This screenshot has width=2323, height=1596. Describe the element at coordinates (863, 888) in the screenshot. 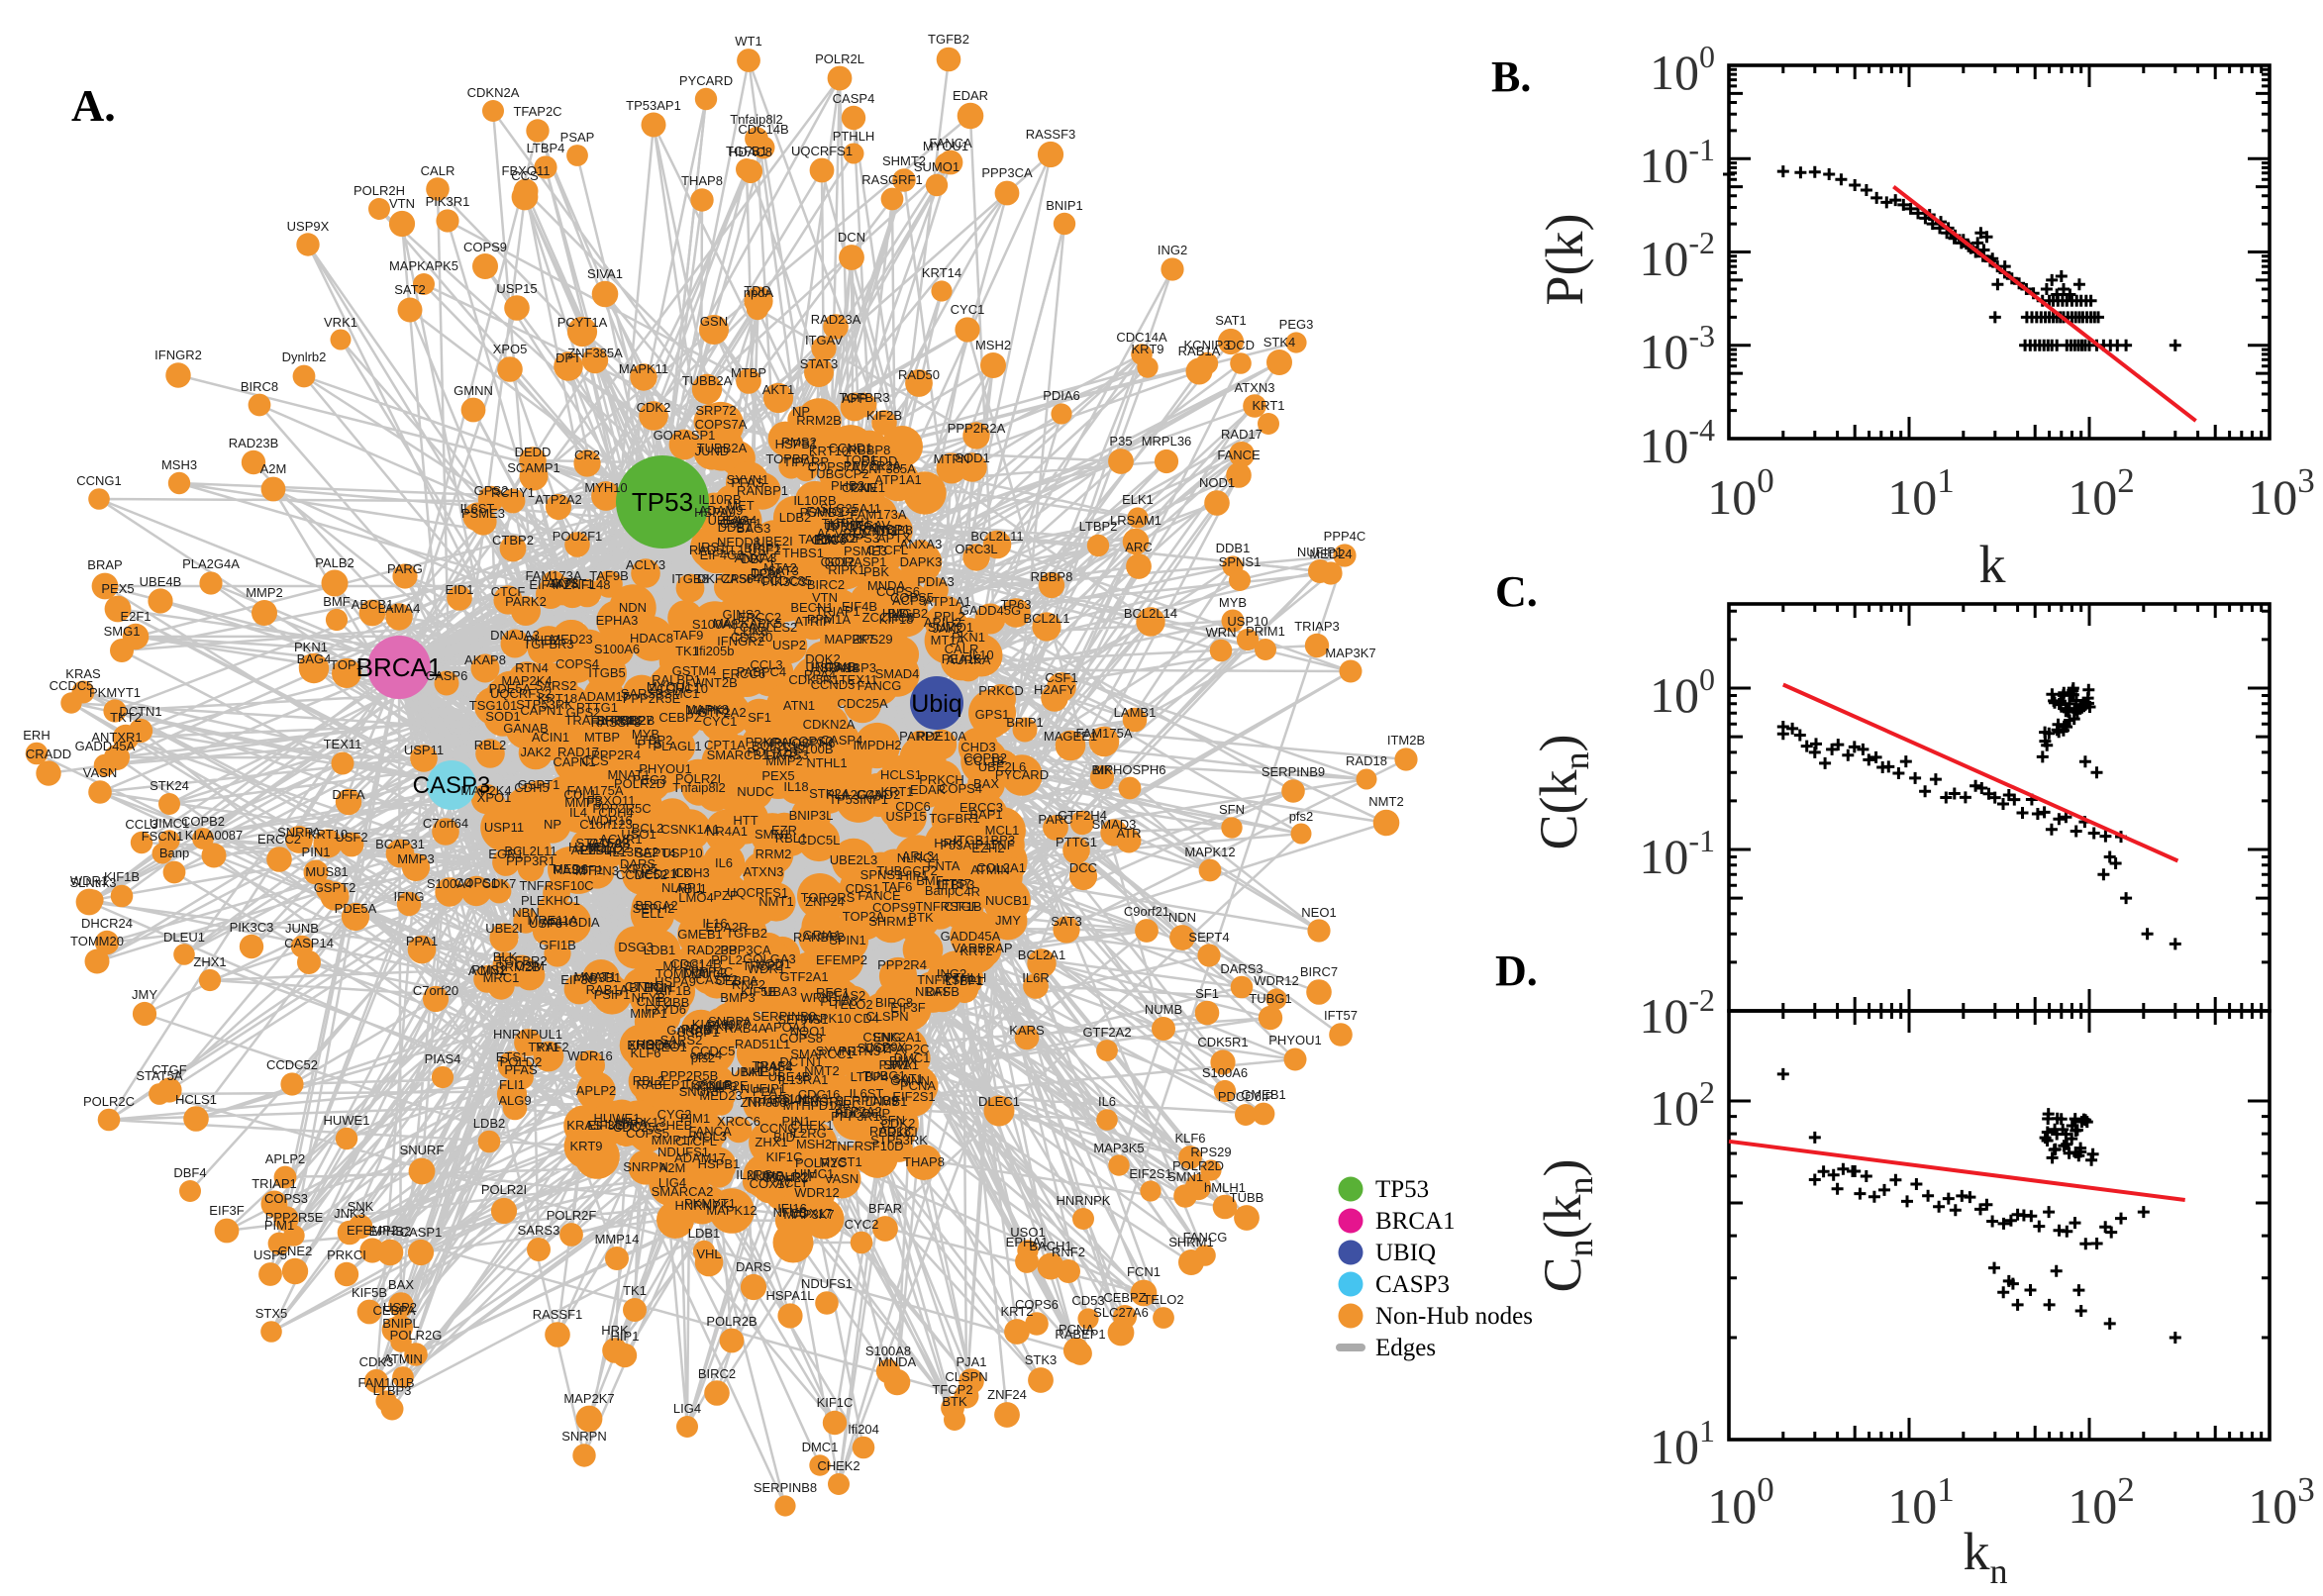

I see `svg-text: CDS1` at that location.